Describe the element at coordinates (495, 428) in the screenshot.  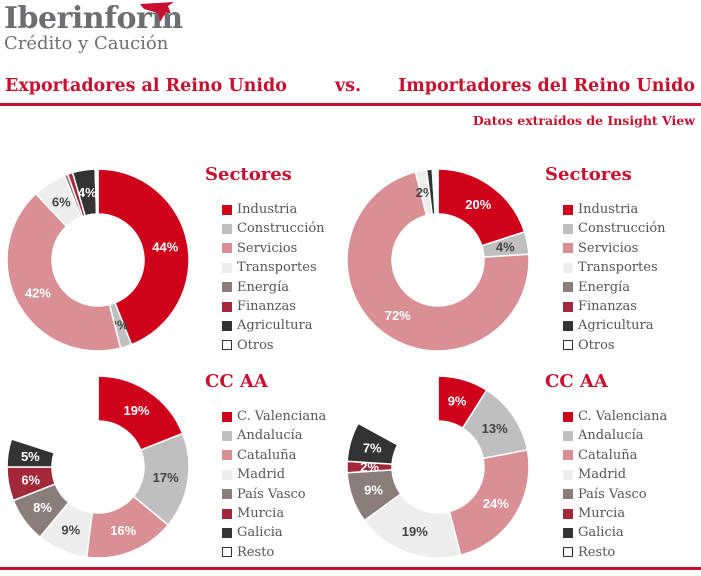
I see `slice-data-label: 13%` at that location.